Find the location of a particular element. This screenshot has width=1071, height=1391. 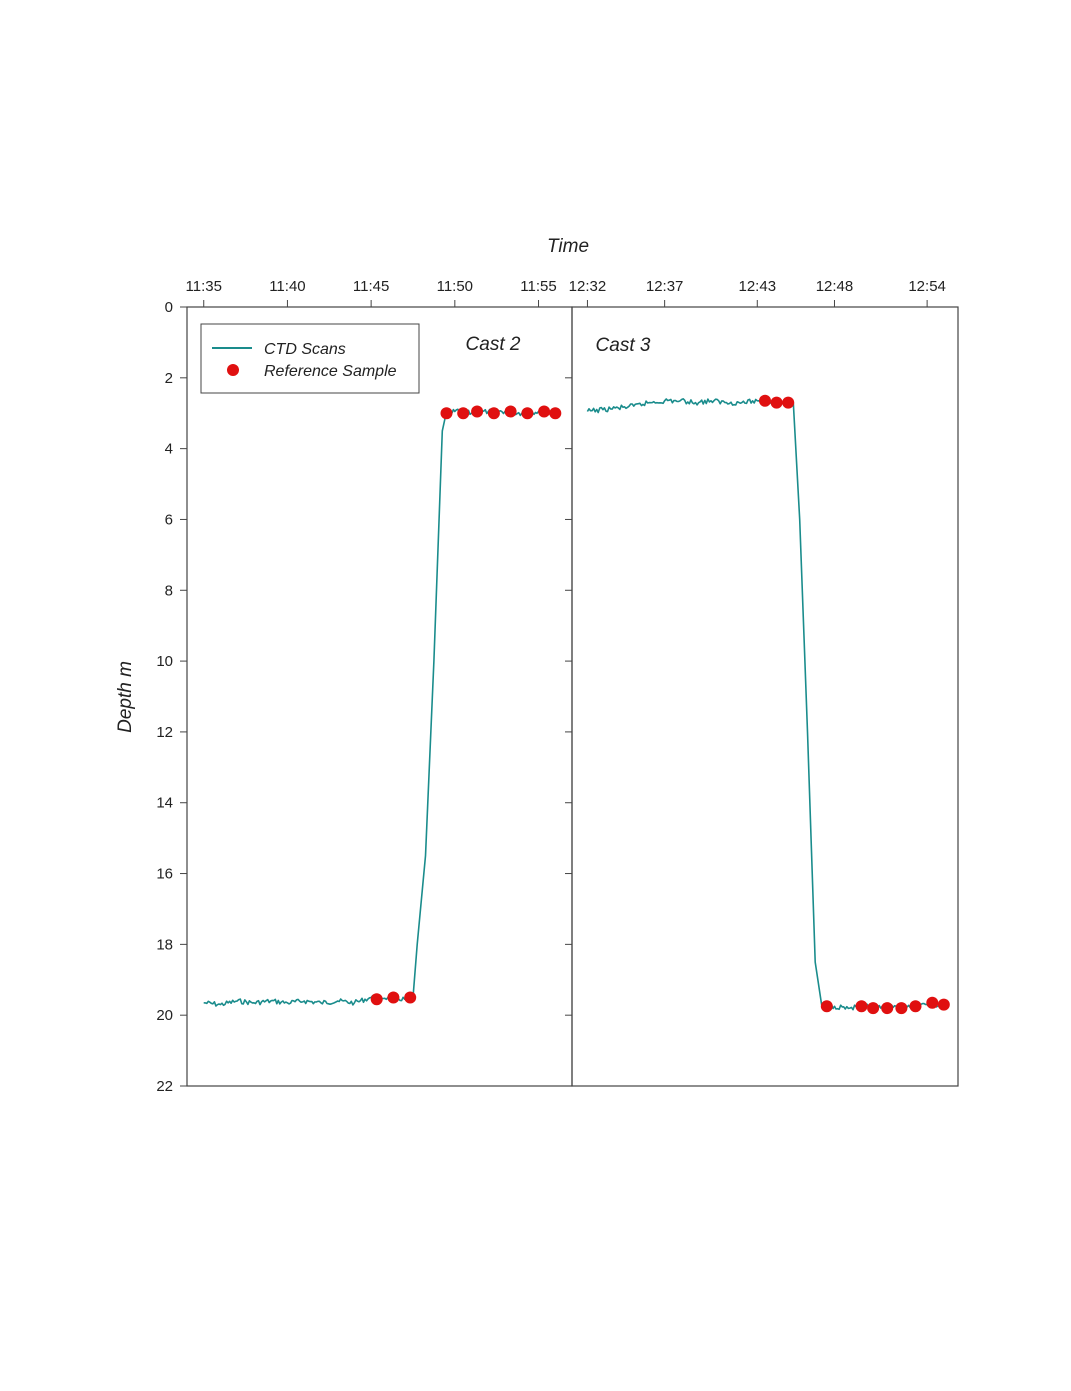

y-tick-label: 20 is located at coordinates (164, 1015).